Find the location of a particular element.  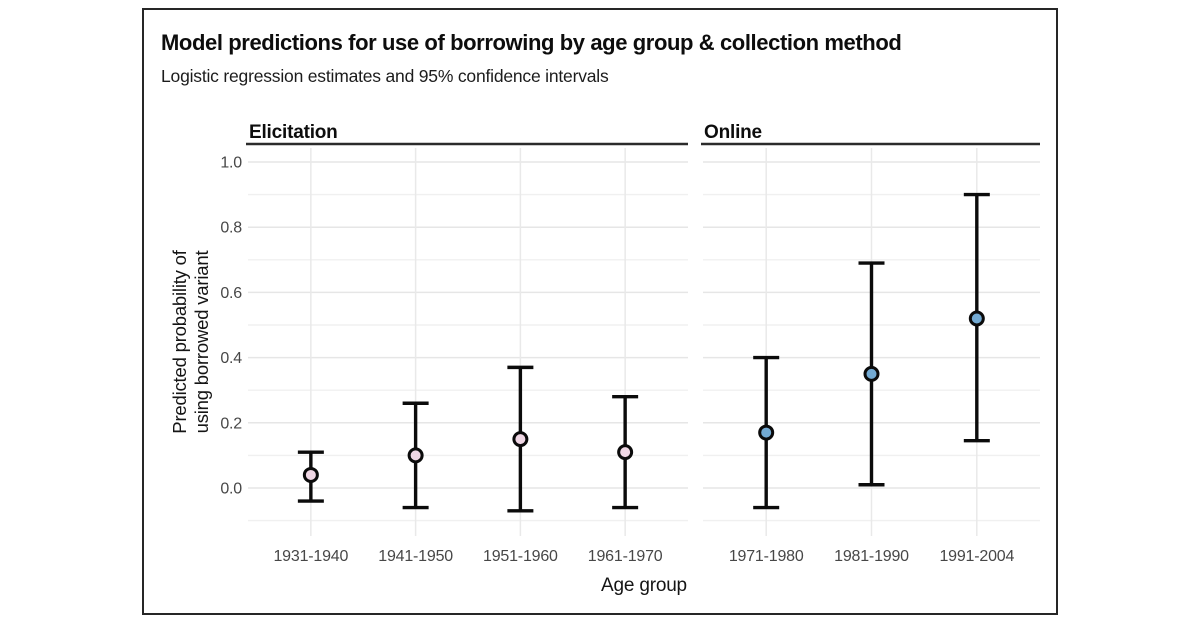

x-tick-label: 1971-1980 is located at coordinates (766, 556).